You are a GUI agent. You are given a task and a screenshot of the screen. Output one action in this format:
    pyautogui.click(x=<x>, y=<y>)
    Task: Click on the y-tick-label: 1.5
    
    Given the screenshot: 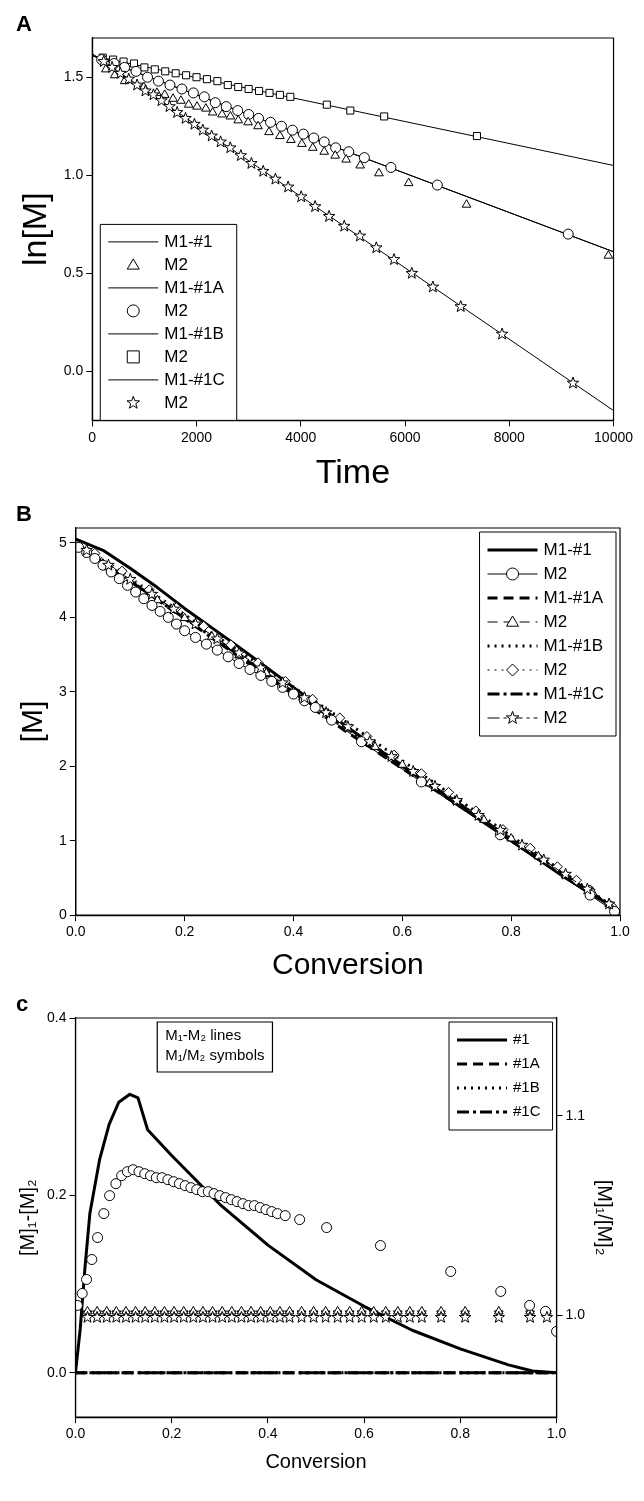 What is the action you would take?
    pyautogui.click(x=73, y=76)
    